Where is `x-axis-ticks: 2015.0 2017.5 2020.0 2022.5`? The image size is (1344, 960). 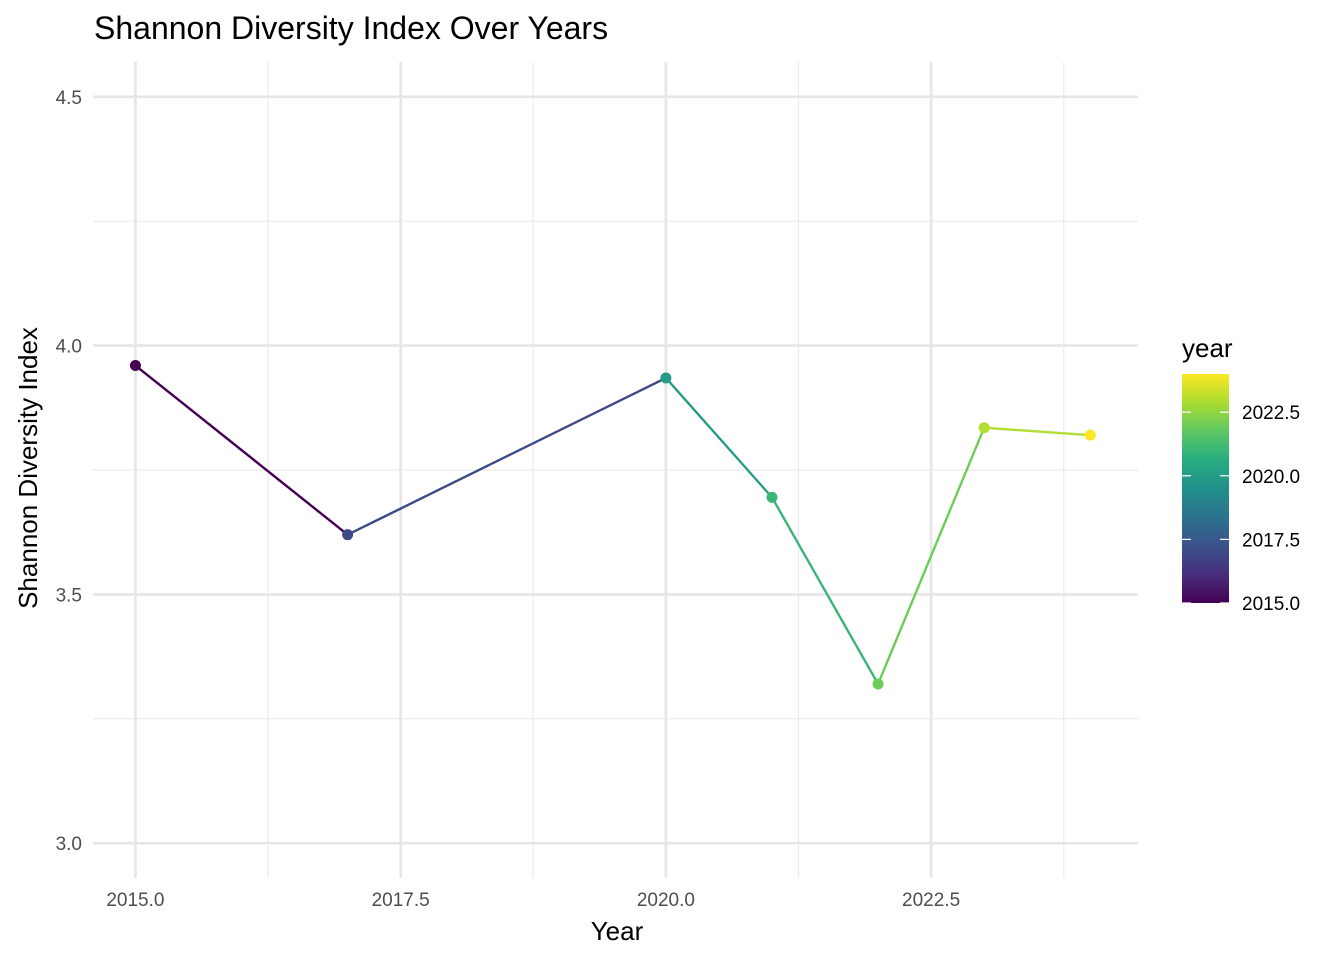
x-axis-ticks: 2015.0 2017.5 2020.0 2022.5 is located at coordinates (533, 900).